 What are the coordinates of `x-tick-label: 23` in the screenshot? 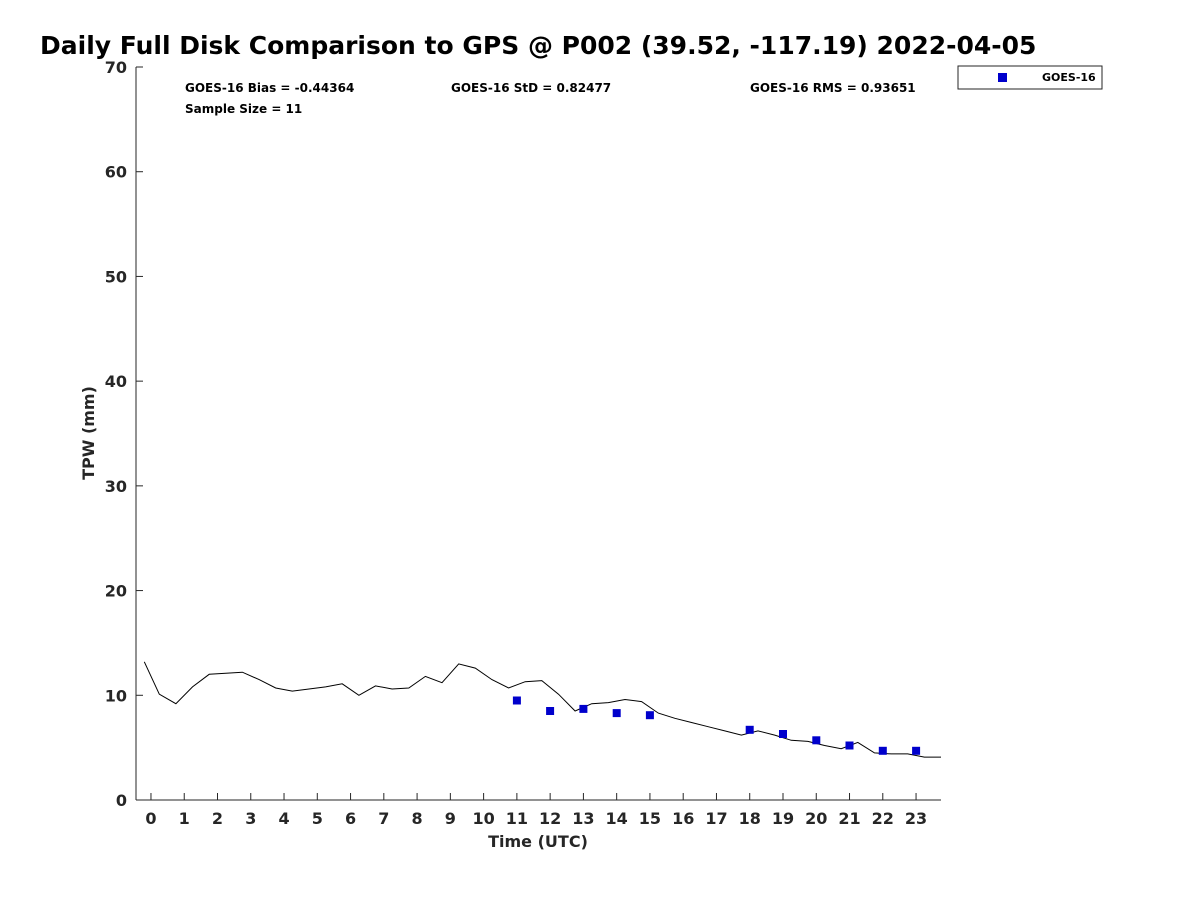 It's located at (916, 818).